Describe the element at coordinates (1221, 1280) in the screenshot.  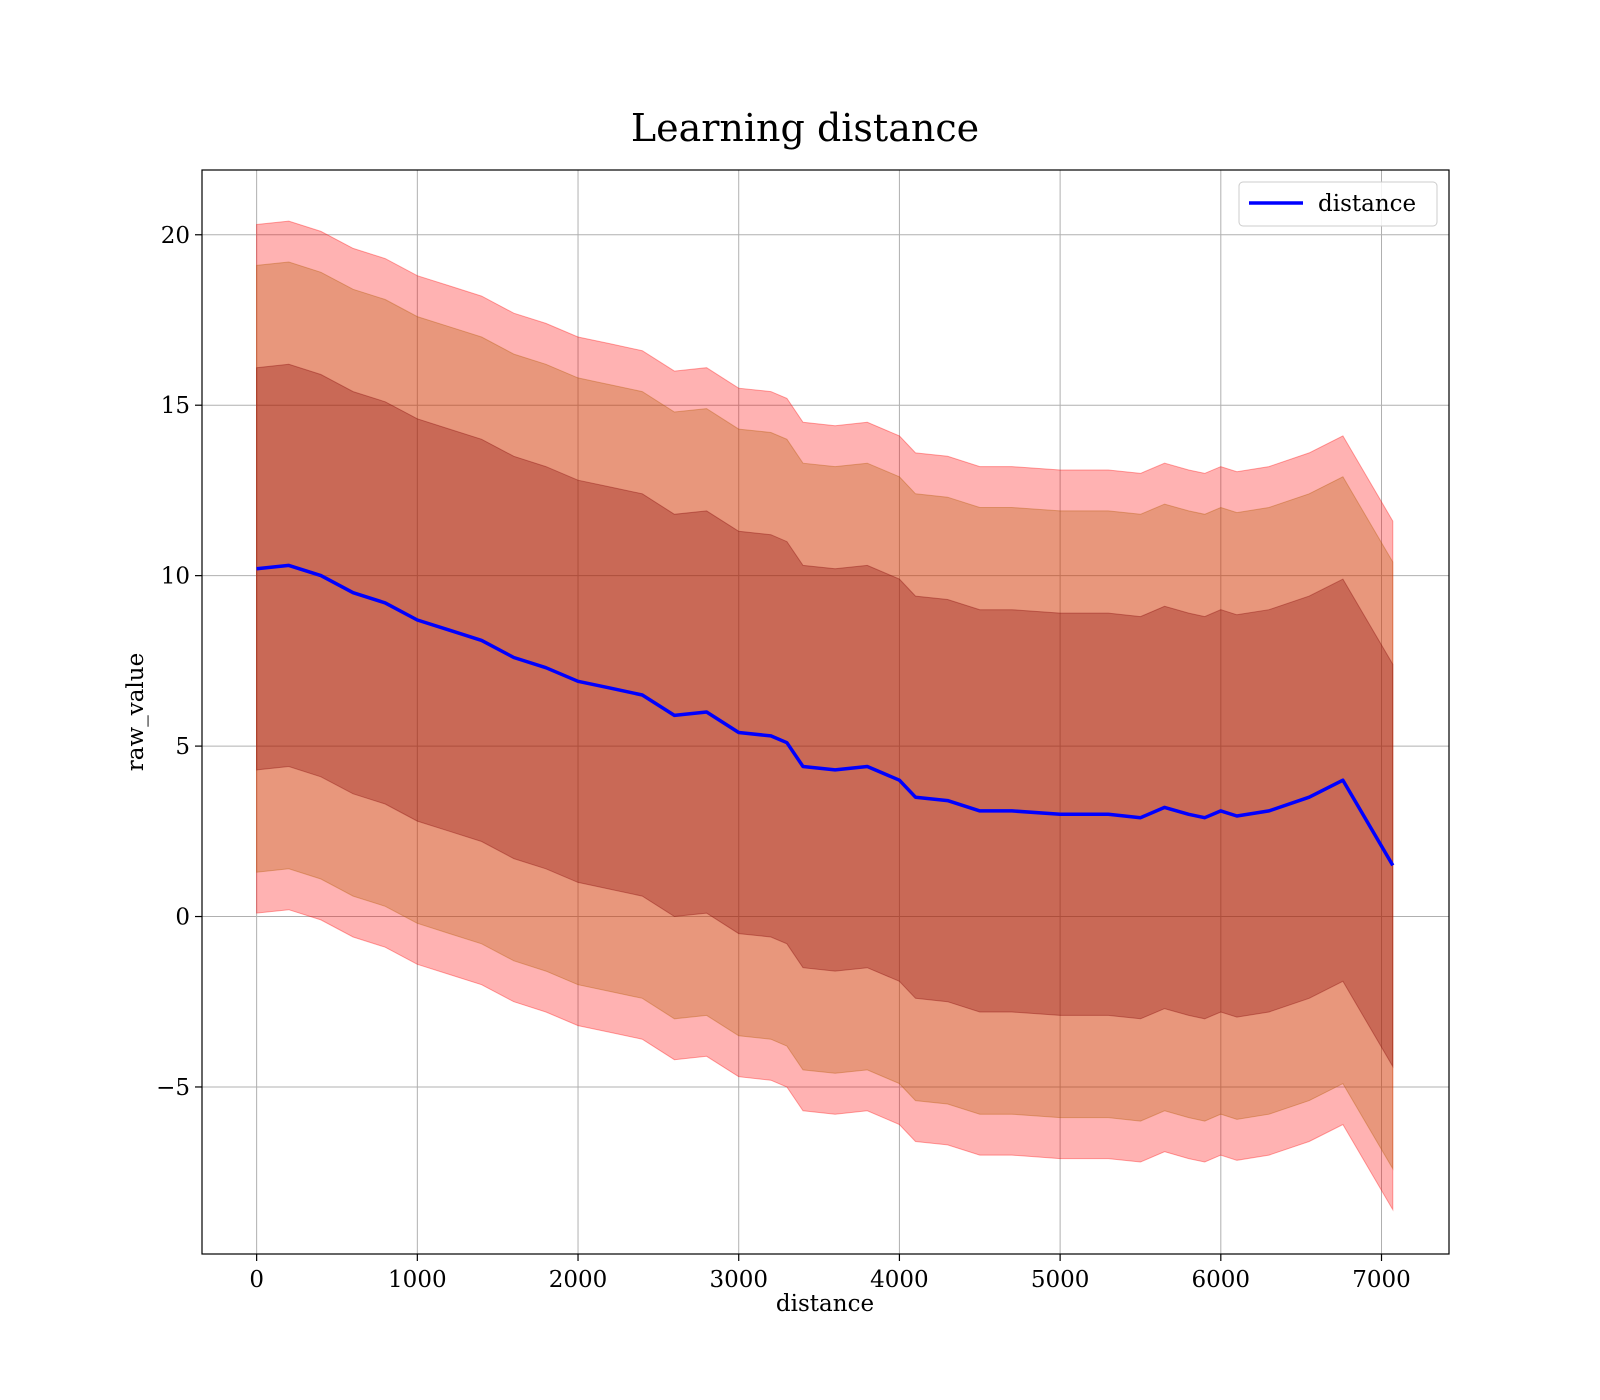
I see `x-tick-label: 6000` at that location.